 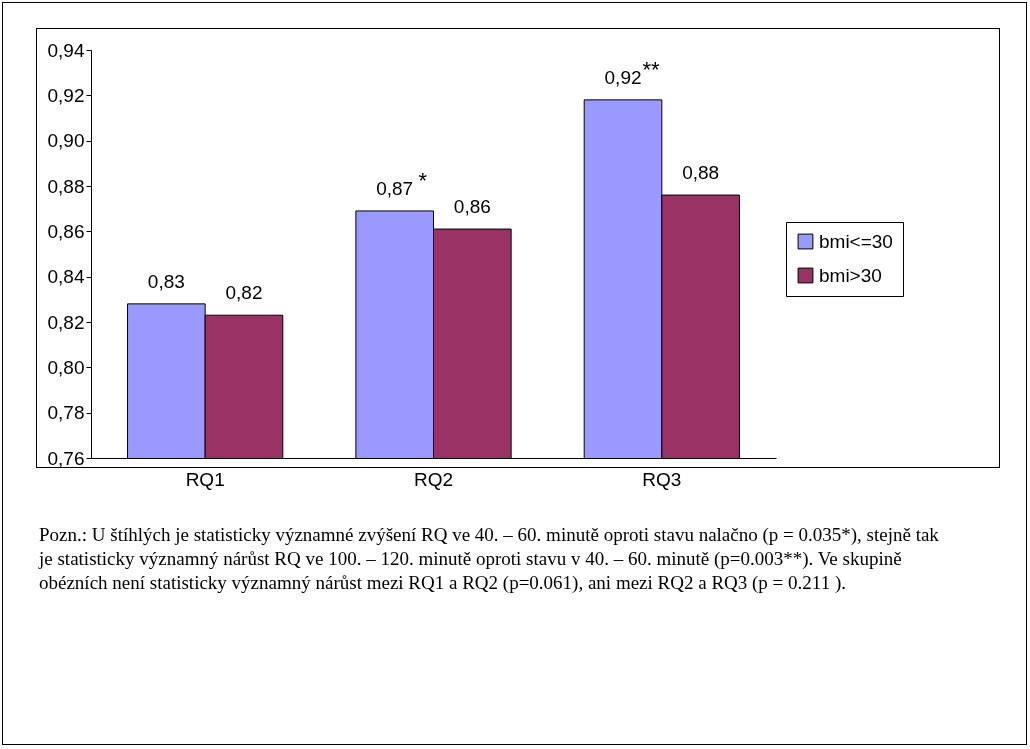 What do you see at coordinates (433, 479) in the screenshot?
I see `x-tick-label: RQ2` at bounding box center [433, 479].